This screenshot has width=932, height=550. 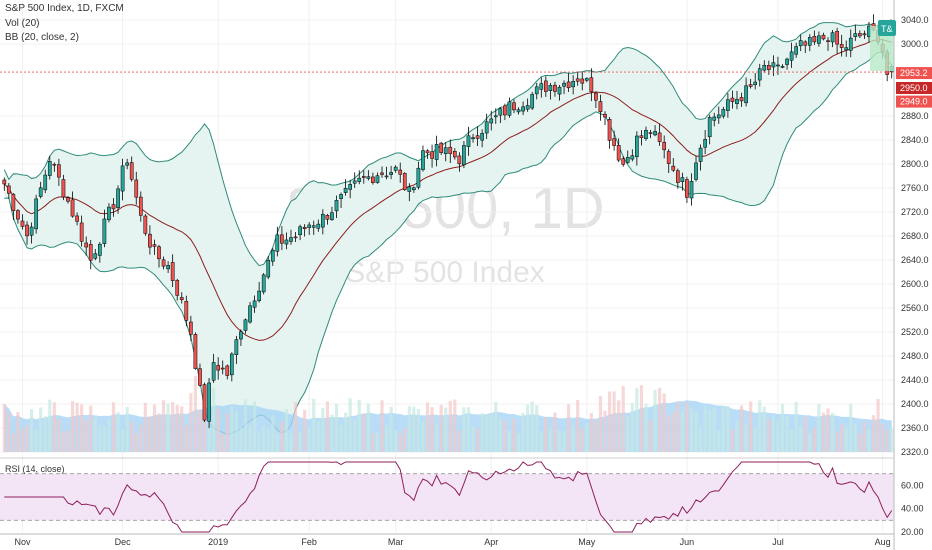 I want to click on time-axis: Nov Dec 2019 Feb Mar Apr May Jun Jul Aug, so click(x=447, y=540).